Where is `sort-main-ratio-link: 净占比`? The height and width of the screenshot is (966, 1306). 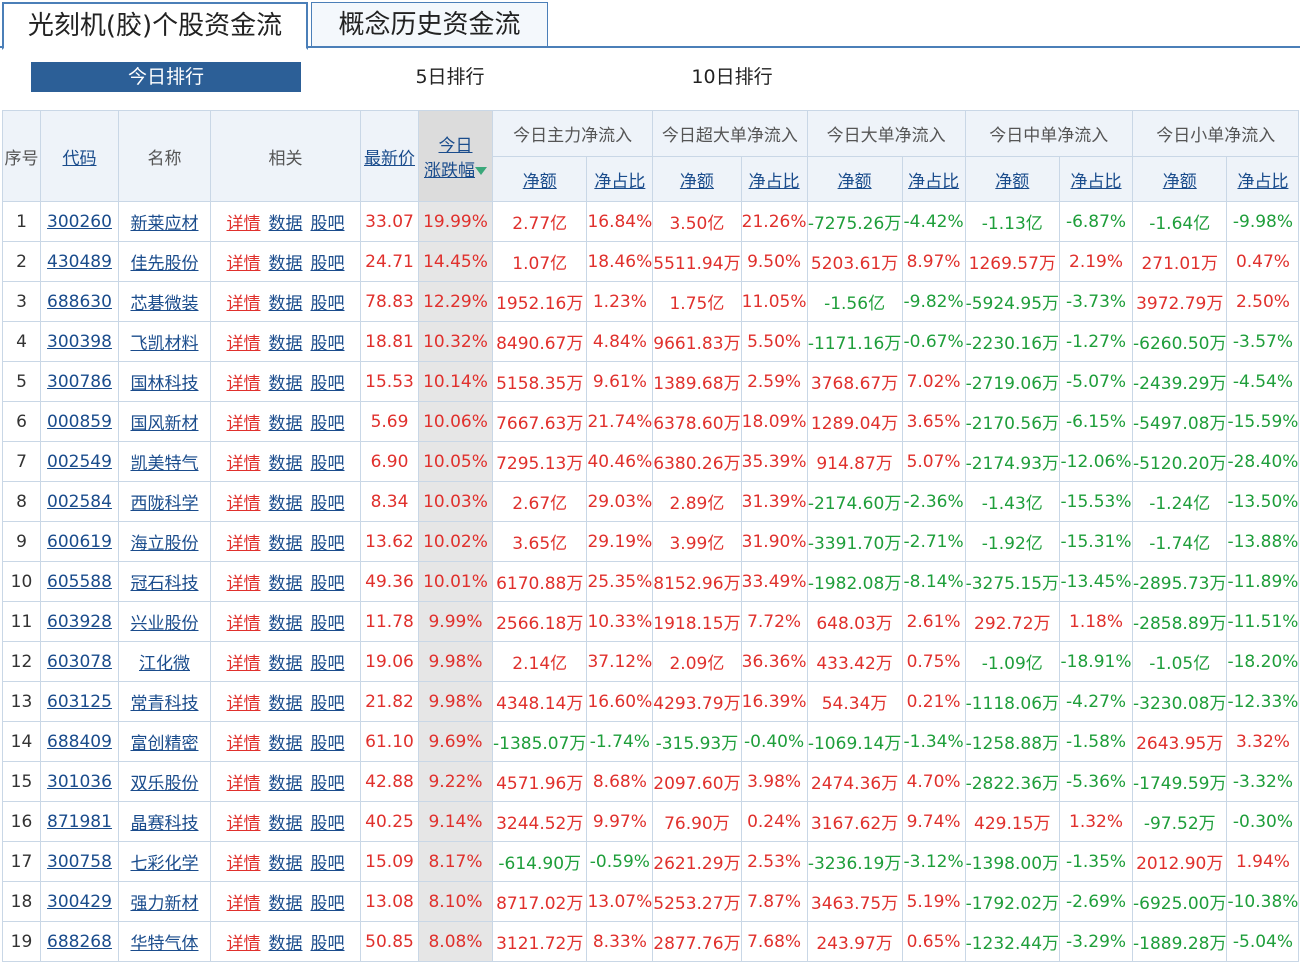 sort-main-ratio-link: 净占比 is located at coordinates (620, 181).